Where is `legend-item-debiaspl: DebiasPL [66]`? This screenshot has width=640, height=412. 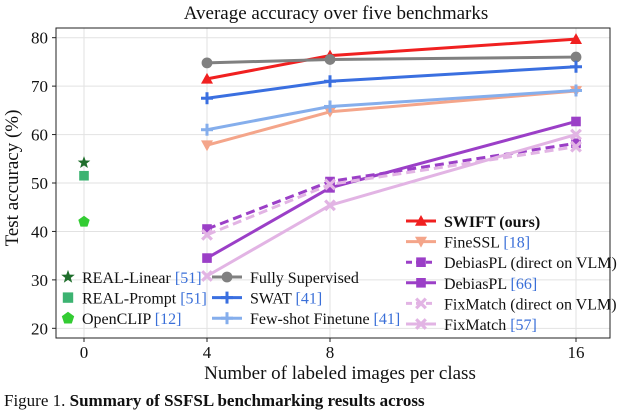 legend-item-debiaspl: DebiasPL [66] is located at coordinates (471, 284).